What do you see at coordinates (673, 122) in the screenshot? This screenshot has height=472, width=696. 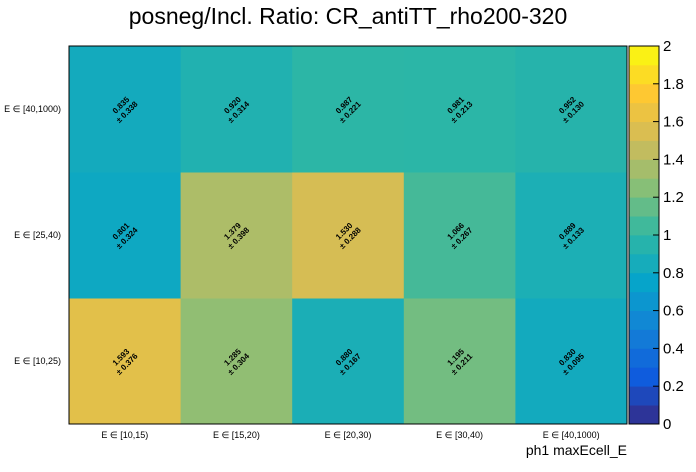 I see `colorbar-tick-label: 1.6` at bounding box center [673, 122].